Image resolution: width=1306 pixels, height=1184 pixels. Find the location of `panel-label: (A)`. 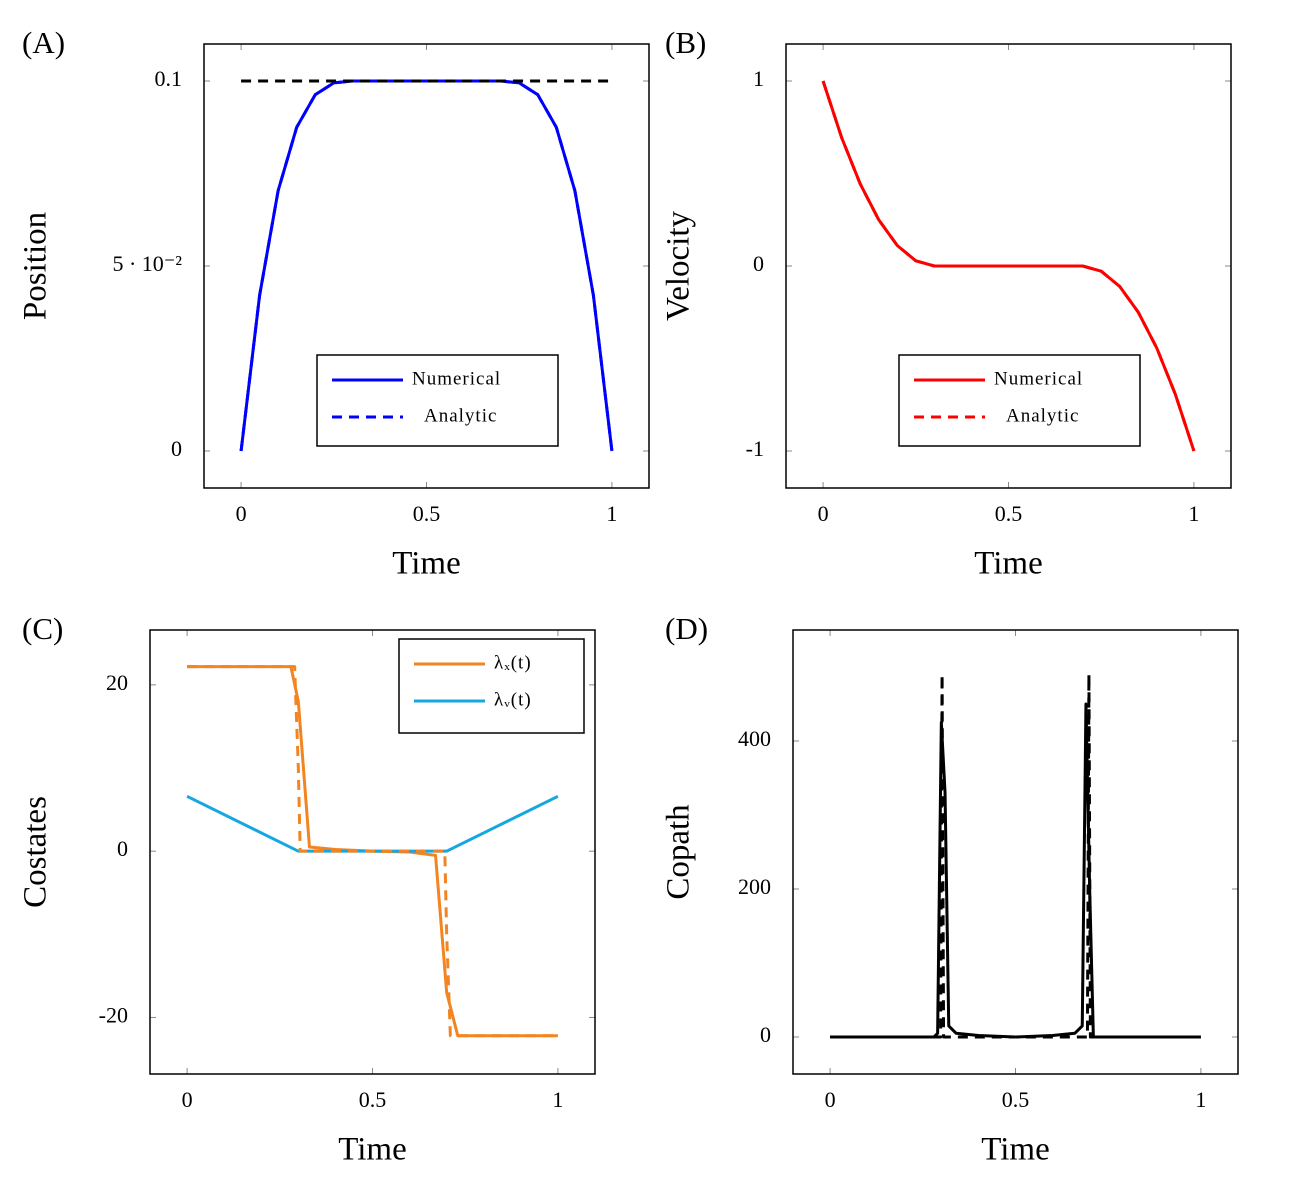

panel-label: (A) is located at coordinates (43, 42).